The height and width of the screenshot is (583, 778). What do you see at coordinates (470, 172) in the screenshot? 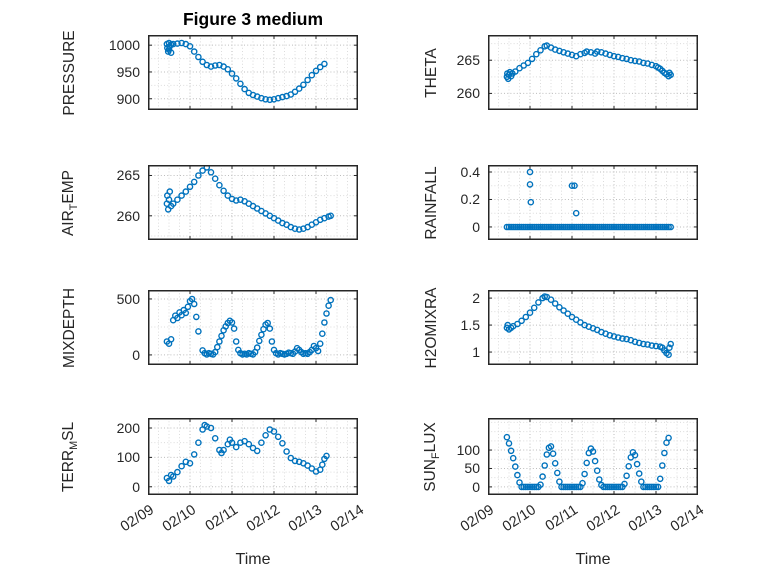
I see `y-tick-label: 0.4` at bounding box center [470, 172].